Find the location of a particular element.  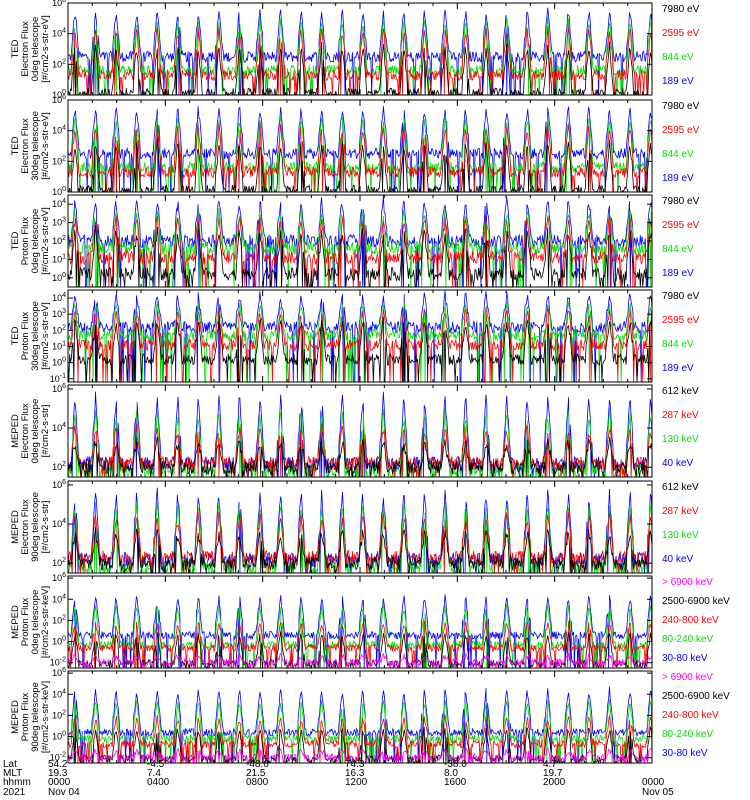

legend-entry: 844 eV is located at coordinates (678, 57).